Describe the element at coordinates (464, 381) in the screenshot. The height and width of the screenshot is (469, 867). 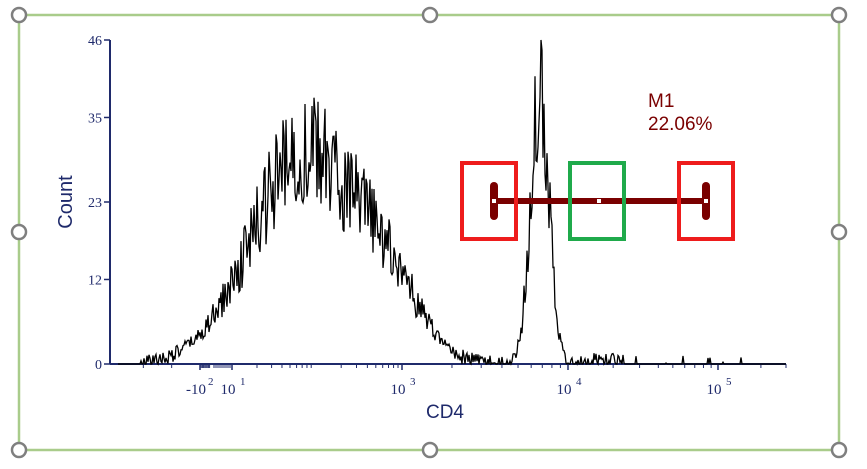
I see `x-ticks: -10 2 10 1 10 3 10 4 10 5` at that location.